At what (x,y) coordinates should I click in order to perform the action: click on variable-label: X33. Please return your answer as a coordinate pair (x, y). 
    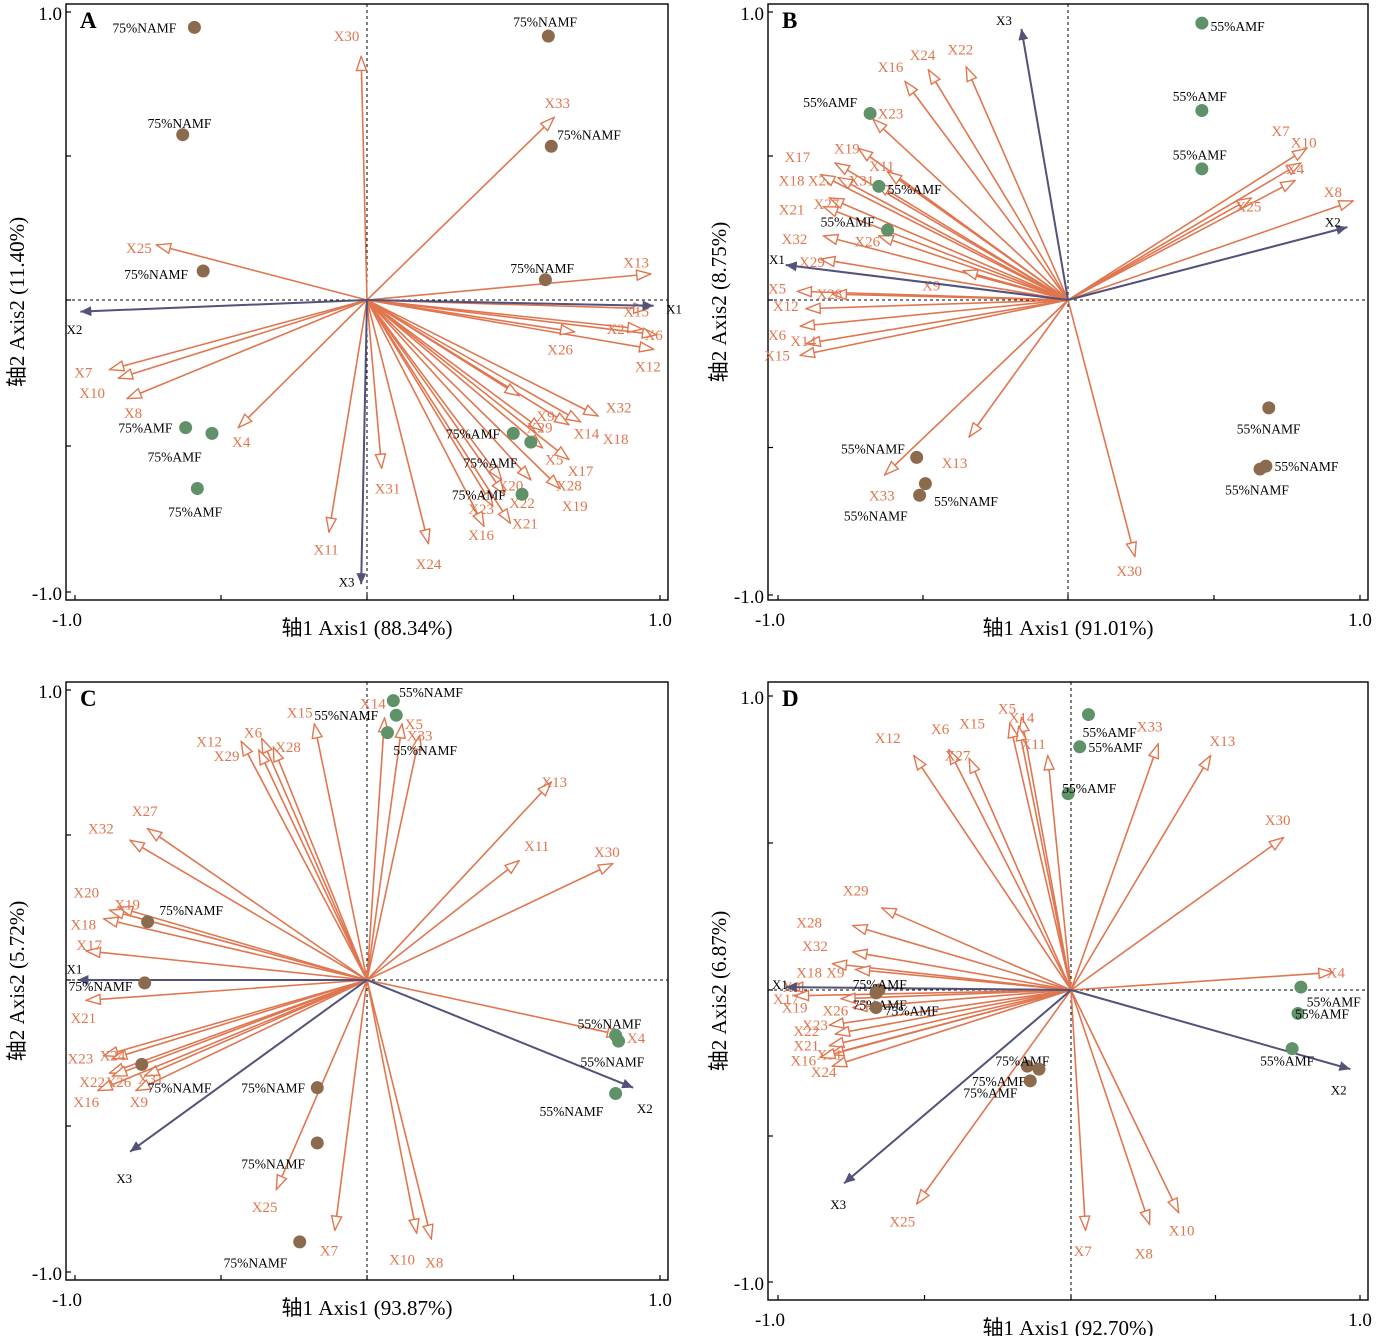
    Looking at the image, I should click on (557, 104).